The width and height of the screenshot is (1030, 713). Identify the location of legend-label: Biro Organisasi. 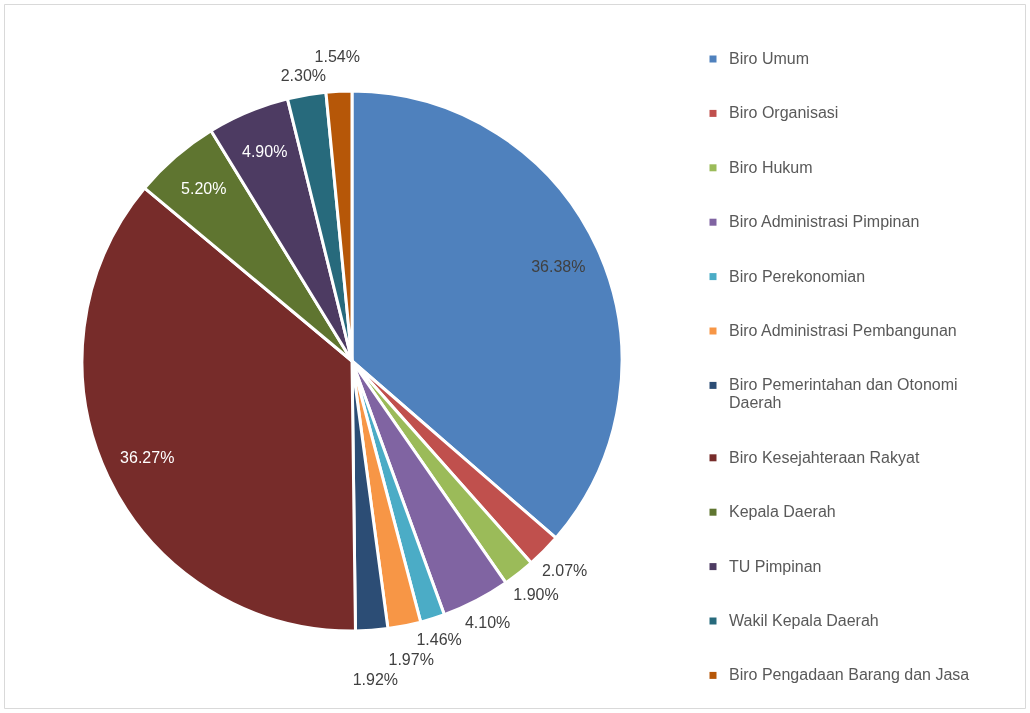
(784, 113).